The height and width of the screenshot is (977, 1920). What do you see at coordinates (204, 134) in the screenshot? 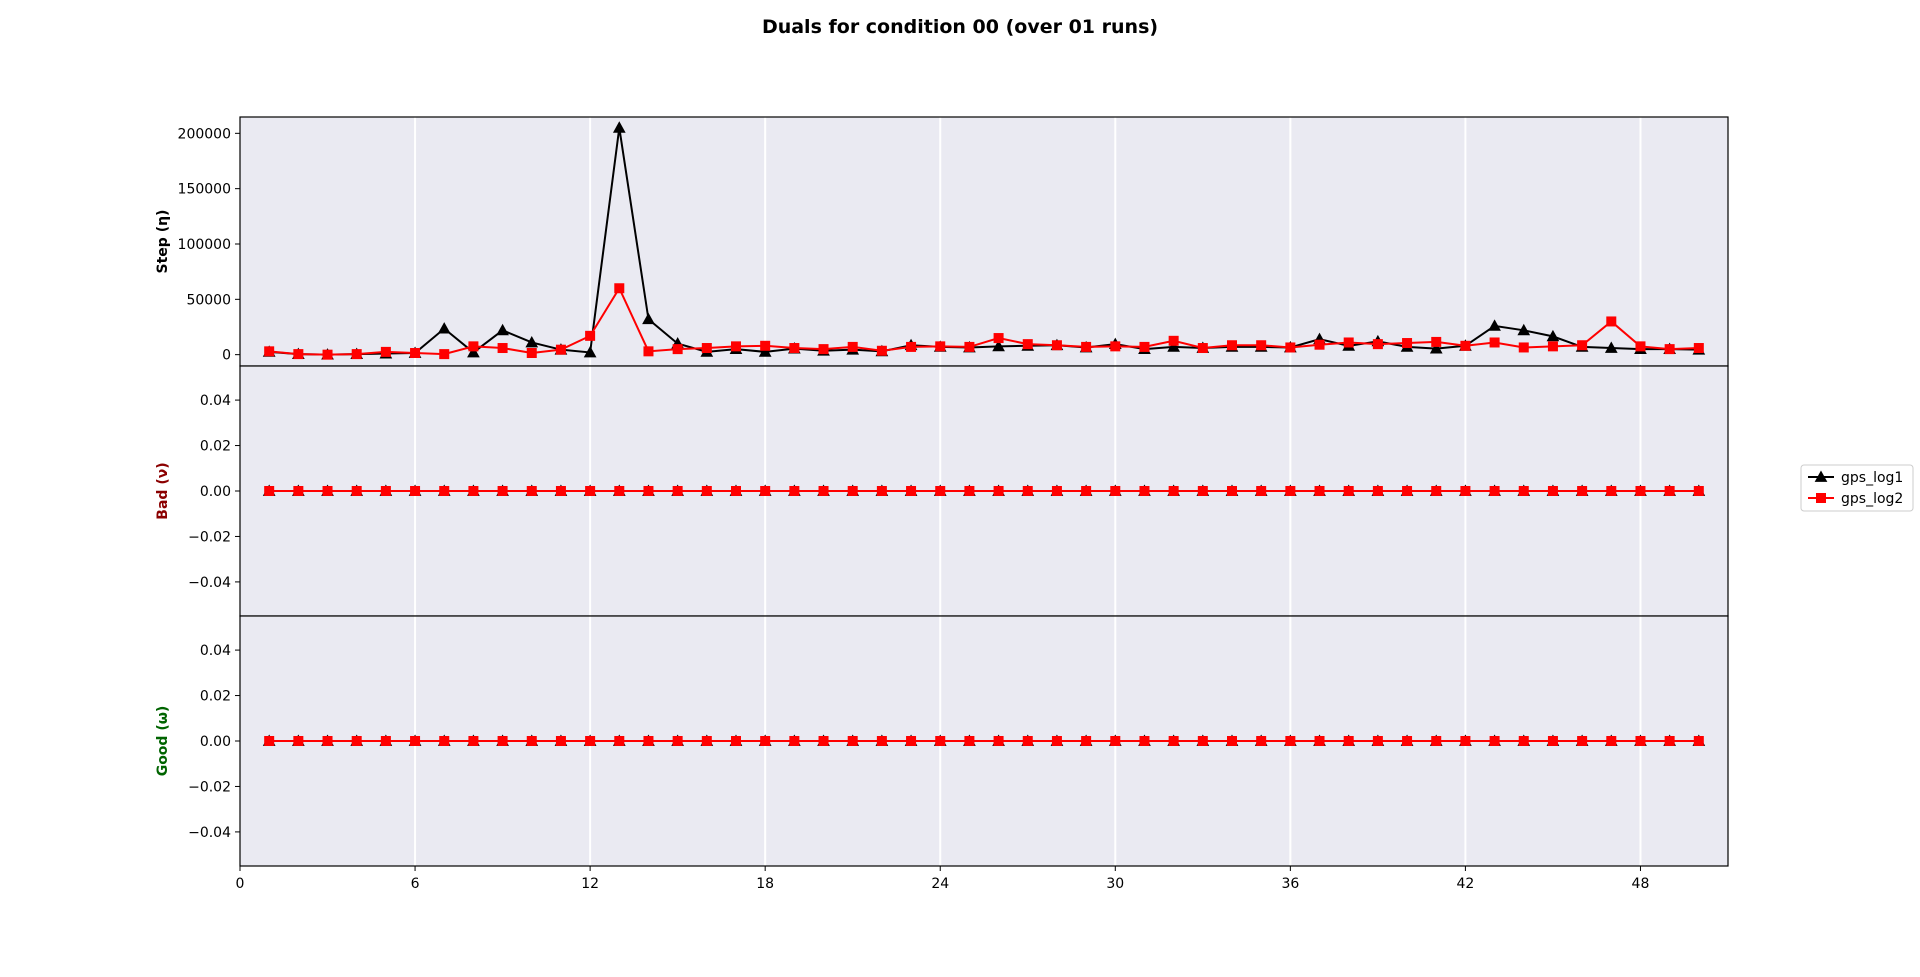
I see `y-tick-label: 200000` at bounding box center [204, 134].